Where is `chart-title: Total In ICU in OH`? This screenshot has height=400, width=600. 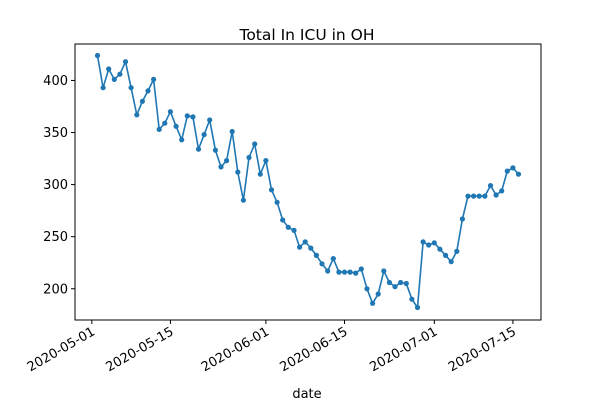
chart-title: Total In ICU in OH is located at coordinates (306, 35).